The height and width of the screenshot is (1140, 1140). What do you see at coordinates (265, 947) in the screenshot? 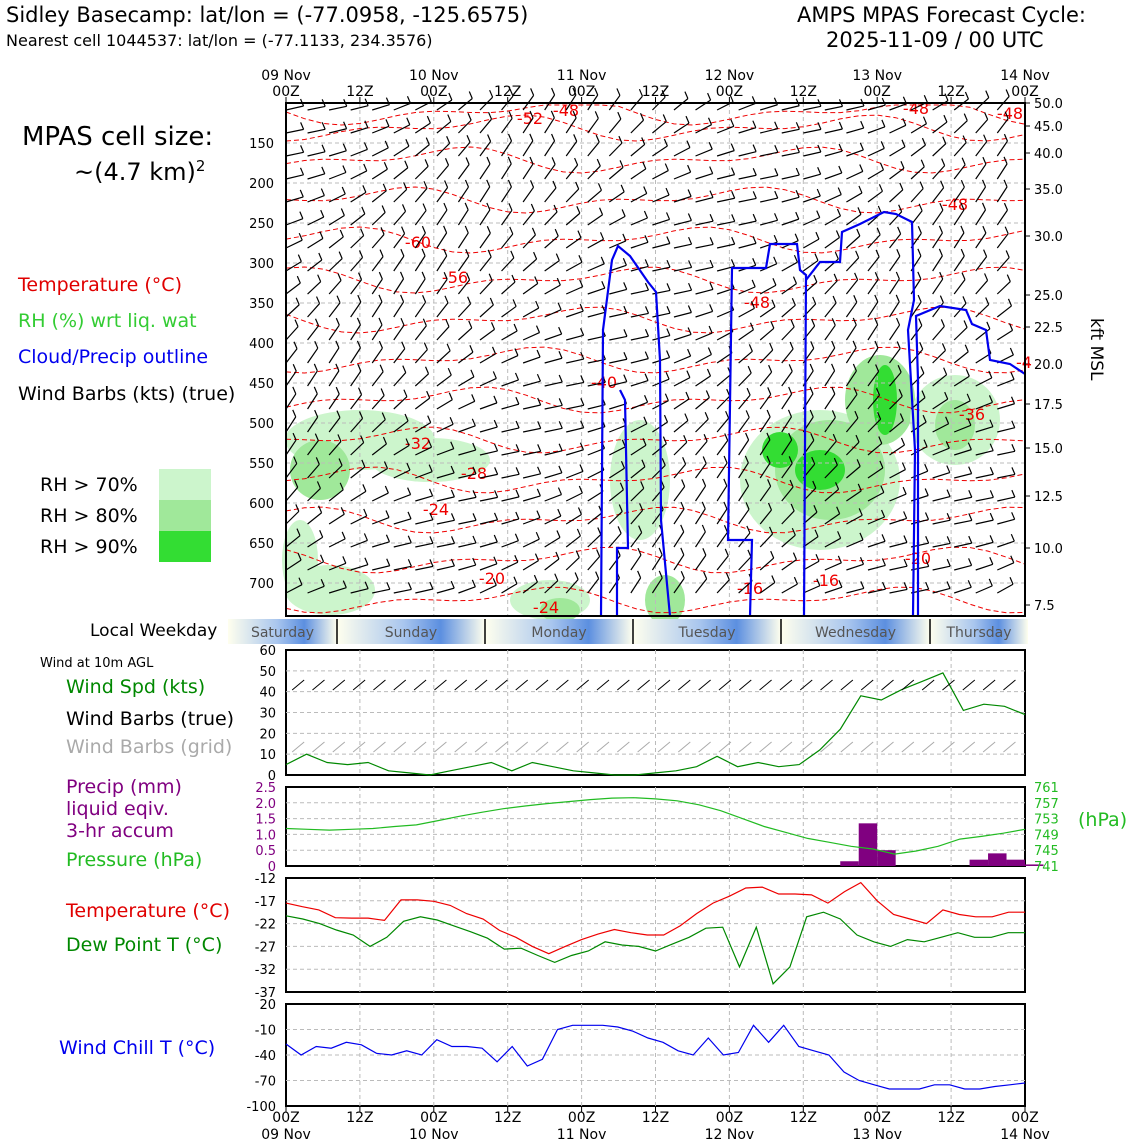
I see `temp-panel-y-tick-label: -27` at bounding box center [265, 947].